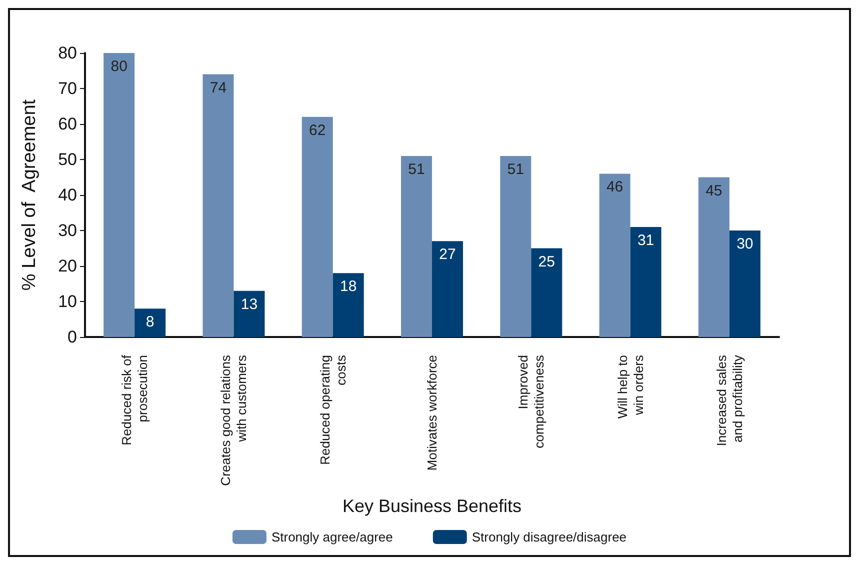 The image size is (861, 567). What do you see at coordinates (67, 88) in the screenshot?
I see `y-tick-label: 70` at bounding box center [67, 88].